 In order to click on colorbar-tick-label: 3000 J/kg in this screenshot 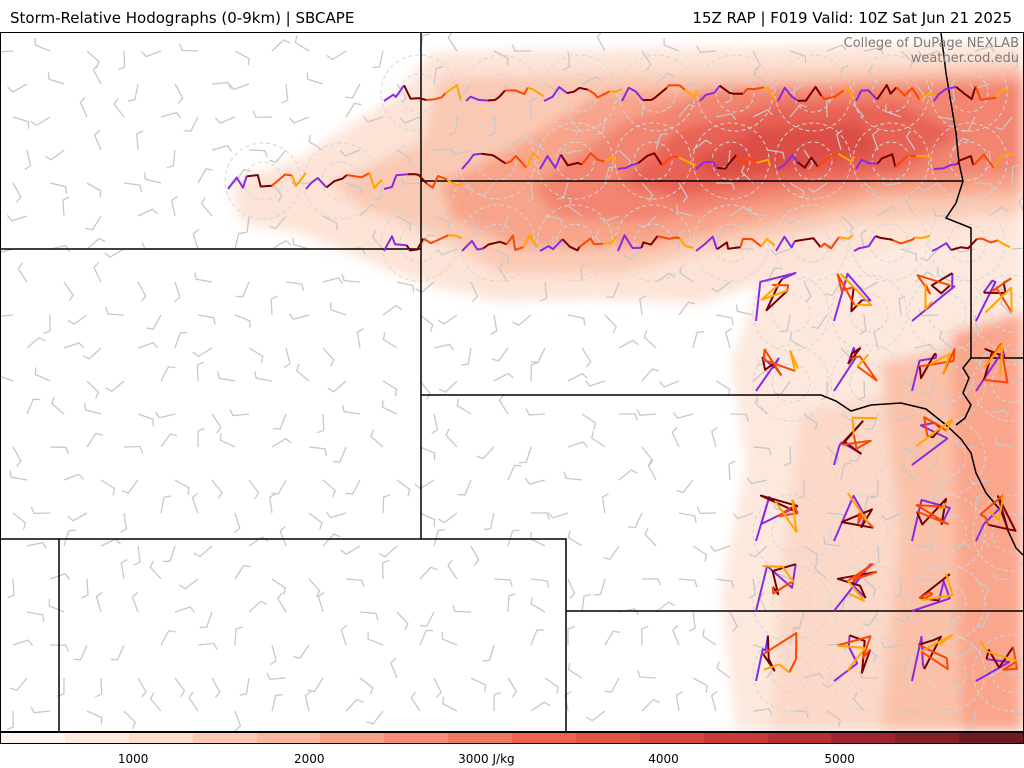, I will do `click(486, 759)`.